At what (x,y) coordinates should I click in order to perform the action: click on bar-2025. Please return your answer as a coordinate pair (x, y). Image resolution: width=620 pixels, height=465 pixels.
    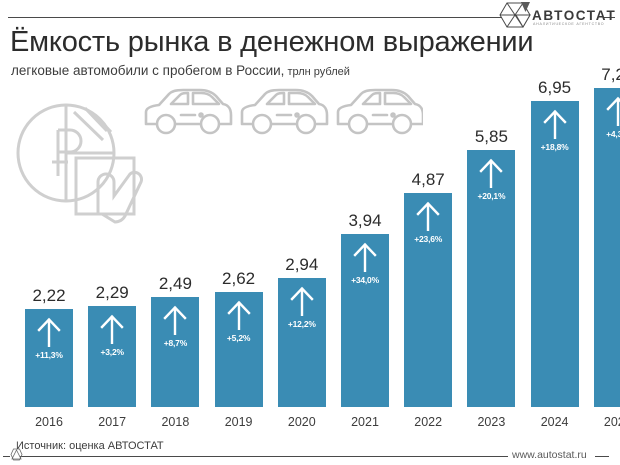
    Looking at the image, I should click on (606, 247).